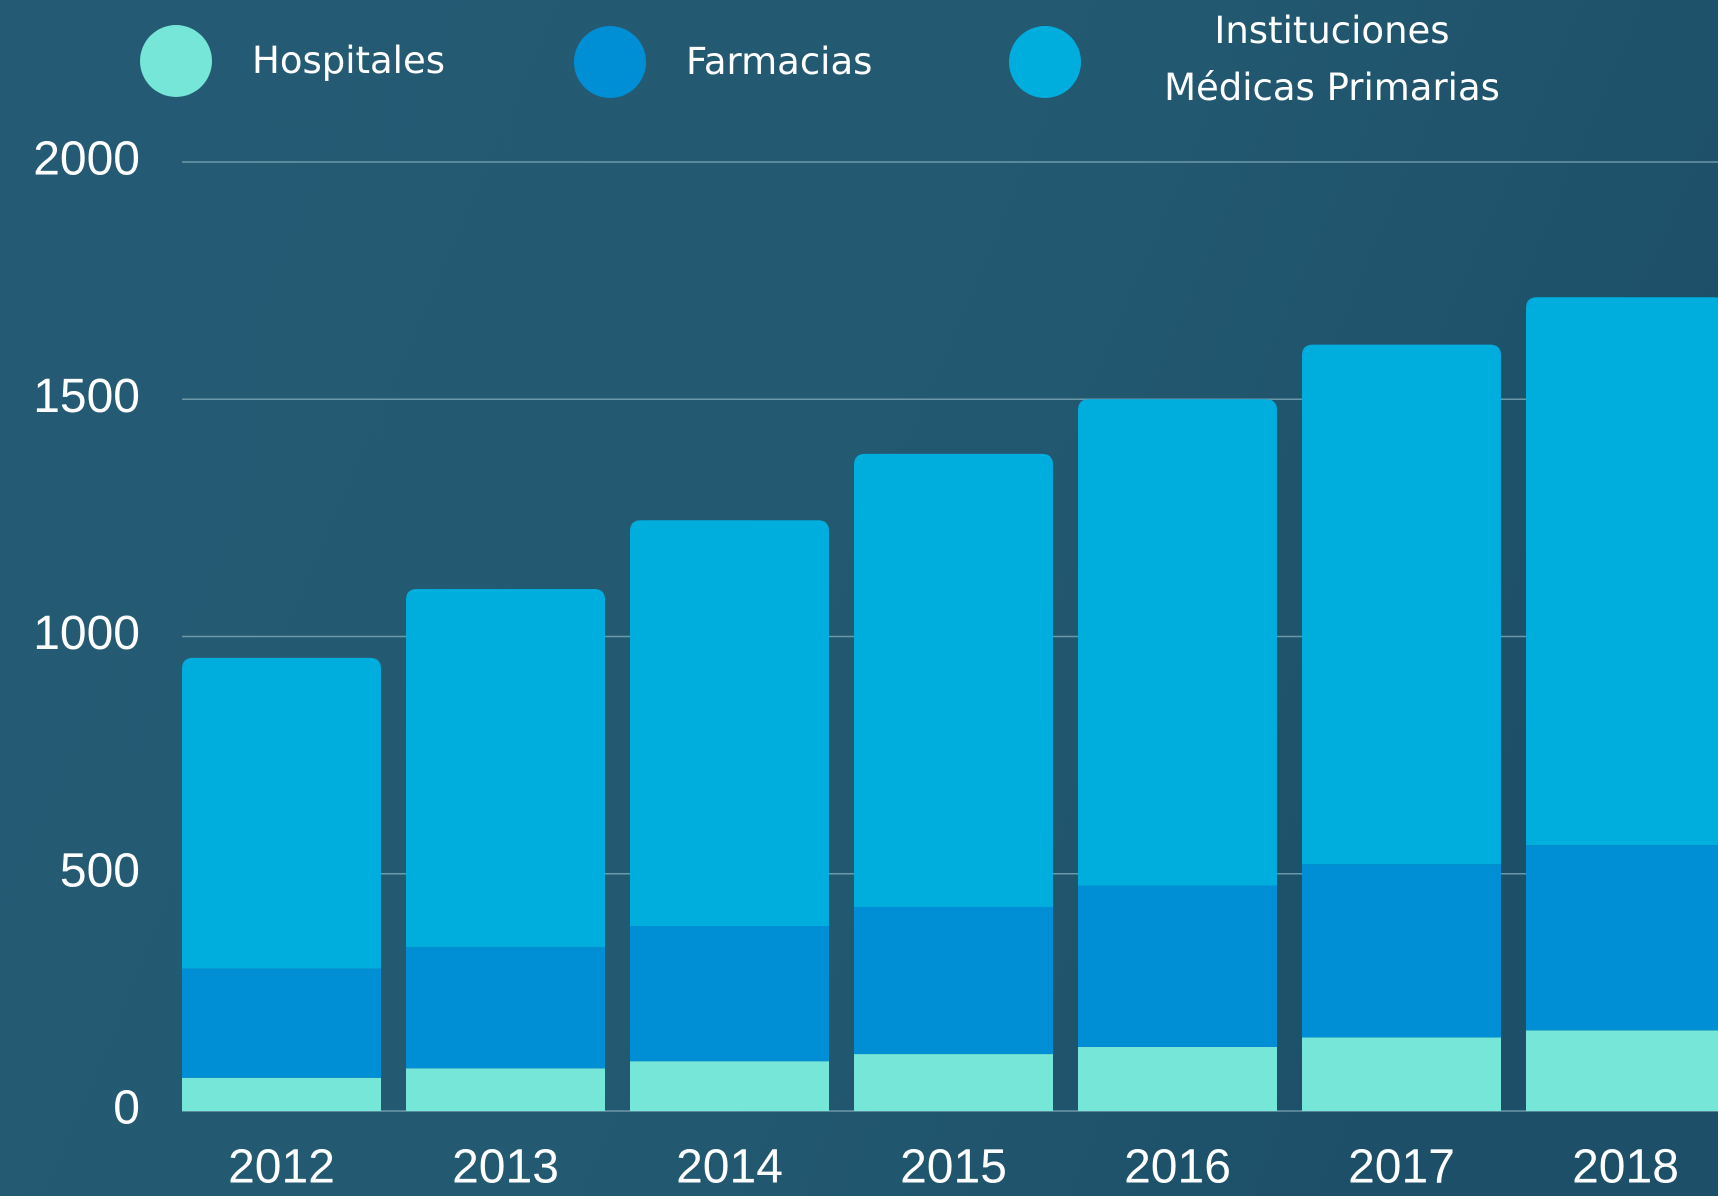  Describe the element at coordinates (86, 633) in the screenshot. I see `y-tick-label: 1000` at that location.